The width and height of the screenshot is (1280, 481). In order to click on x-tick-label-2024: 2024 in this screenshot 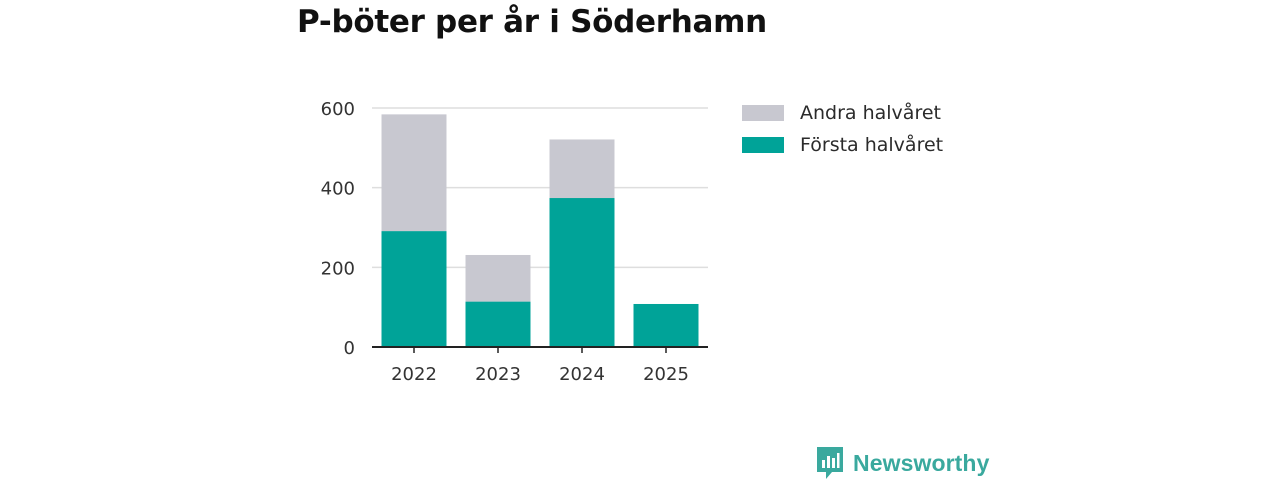, I will do `click(582, 374)`.